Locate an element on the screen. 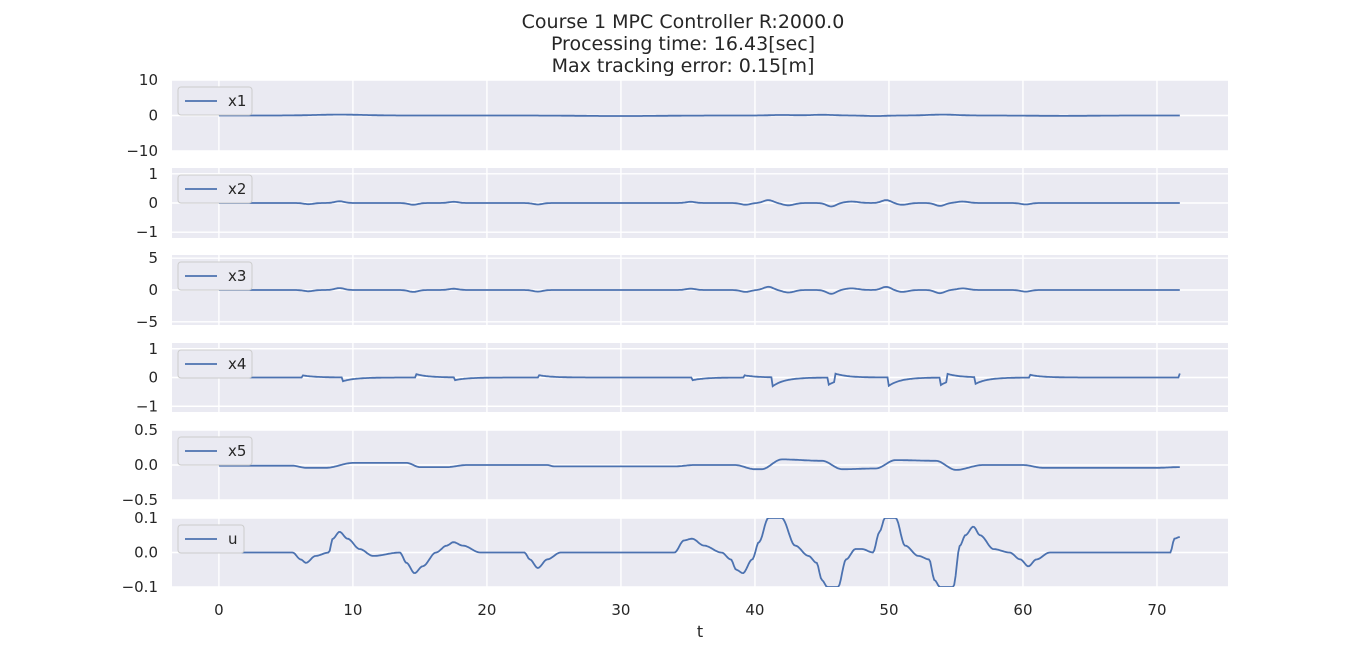  y-tick-label-x4: 1 is located at coordinates (153, 349).